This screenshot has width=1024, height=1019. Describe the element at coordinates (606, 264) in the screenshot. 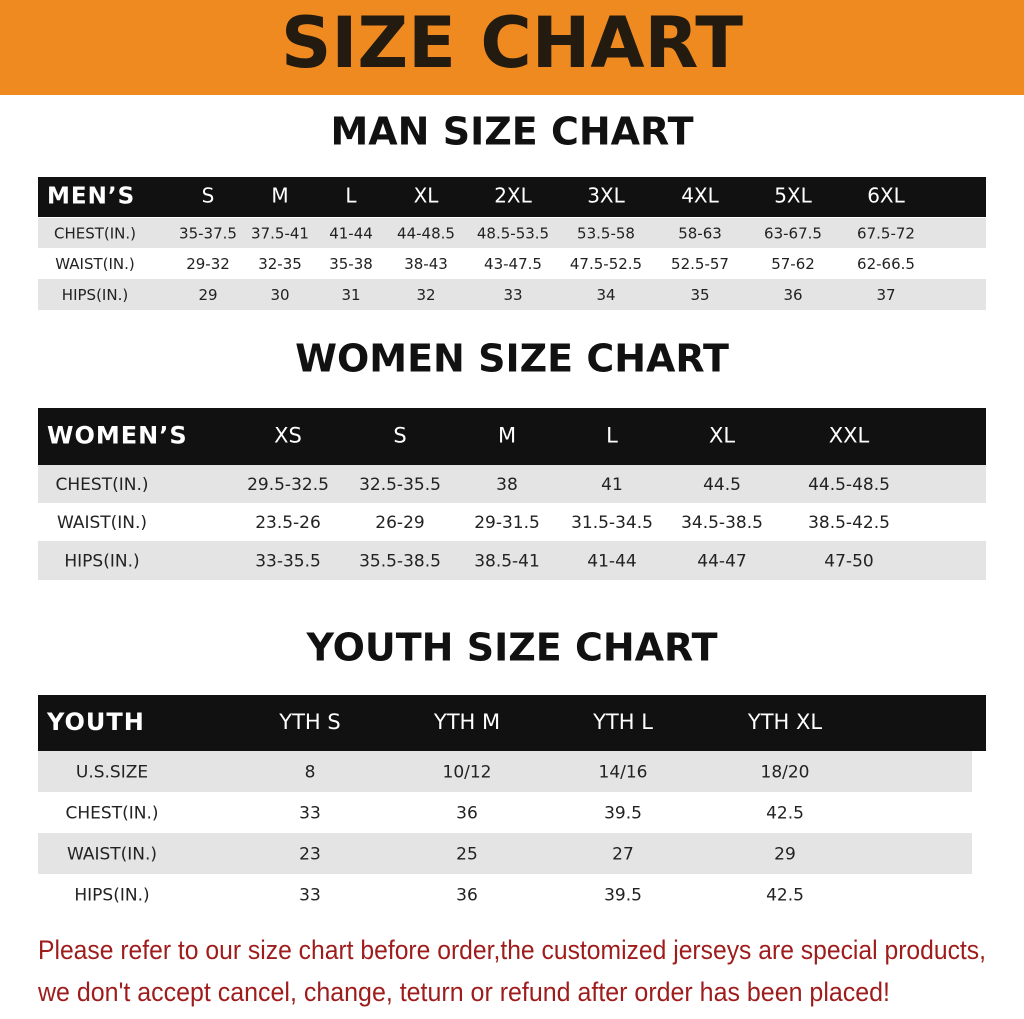

I see `size-value: 47.5-52.5` at that location.